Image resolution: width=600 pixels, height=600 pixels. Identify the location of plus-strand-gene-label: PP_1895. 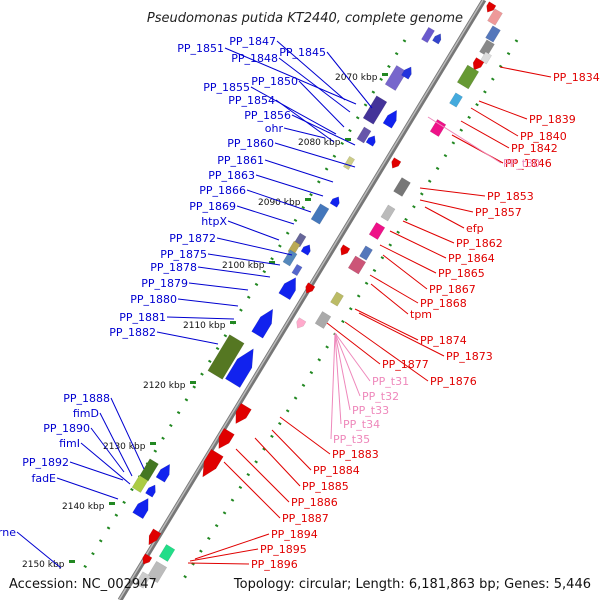
(283, 549).